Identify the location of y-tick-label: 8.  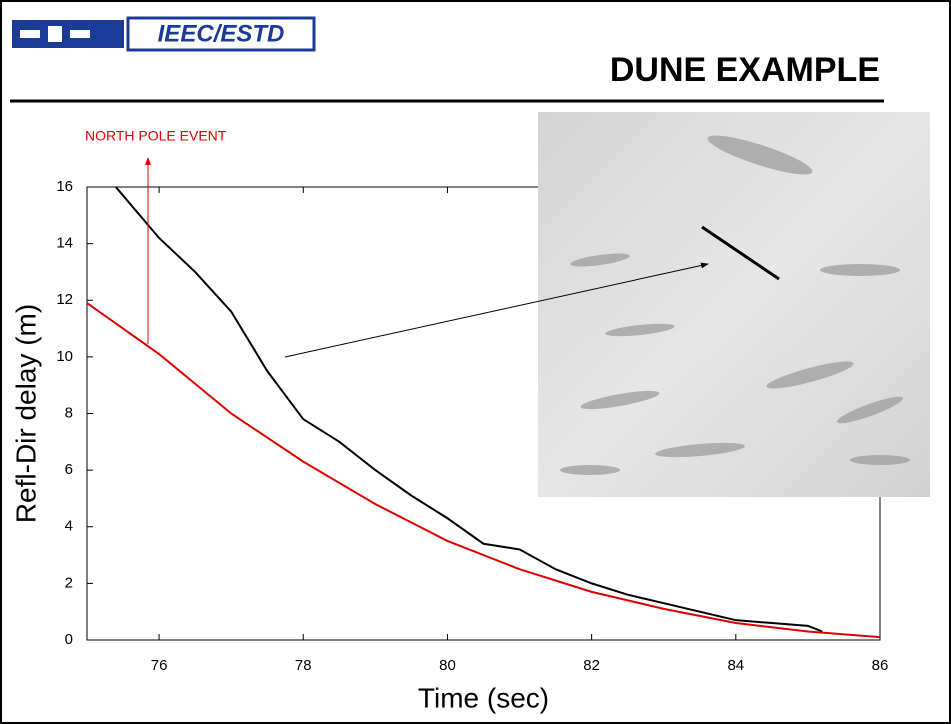
(69, 412).